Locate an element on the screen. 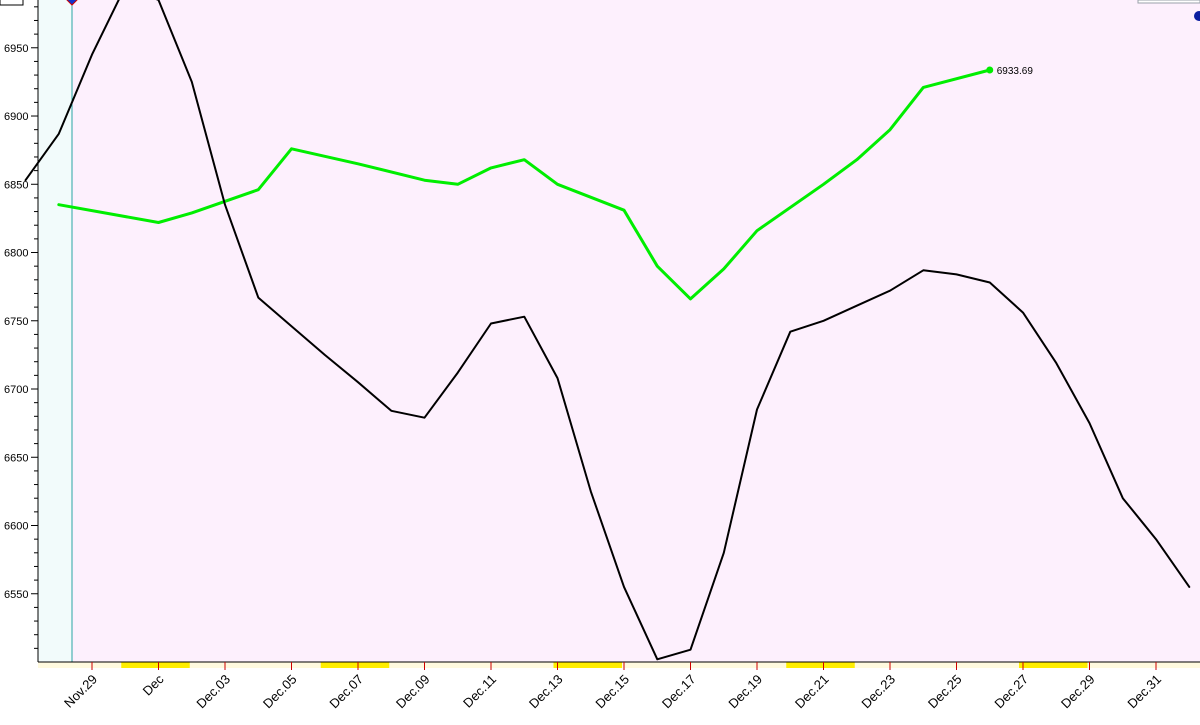 Image resolution: width=1200 pixels, height=725 pixels. last-value-label: 6933.69 is located at coordinates (1015, 71).